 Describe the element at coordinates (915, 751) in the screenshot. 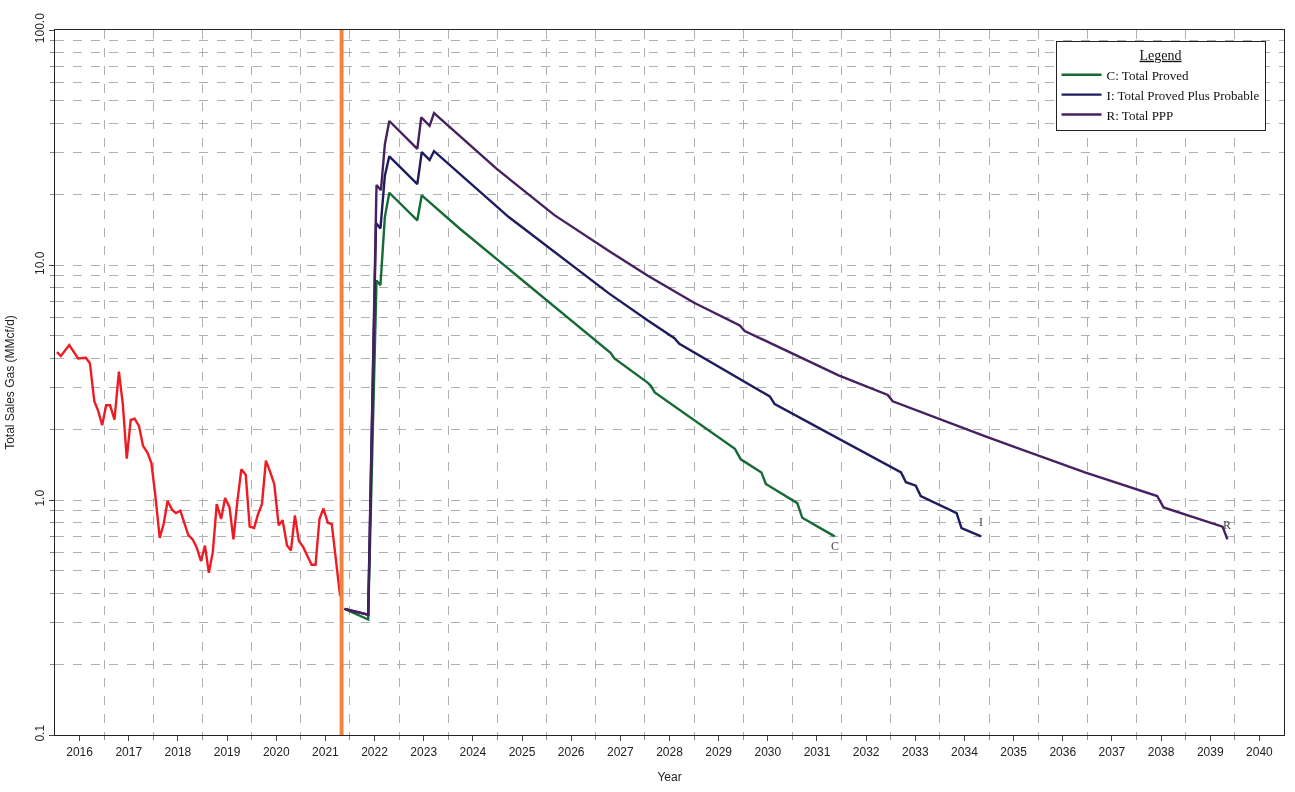

I see `x-tick-label: 2033` at that location.